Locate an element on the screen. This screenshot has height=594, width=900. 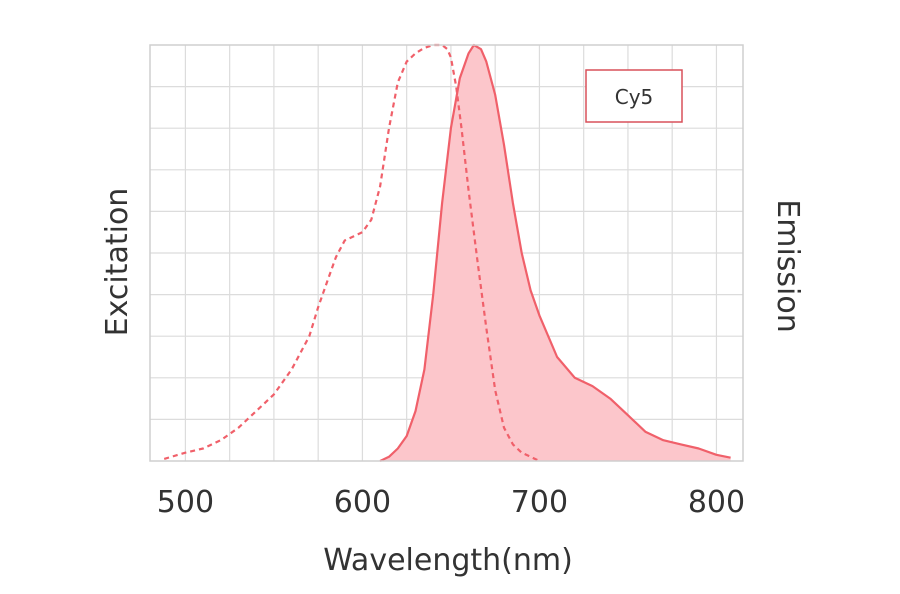
x-tick-label: 600 is located at coordinates (362, 502).